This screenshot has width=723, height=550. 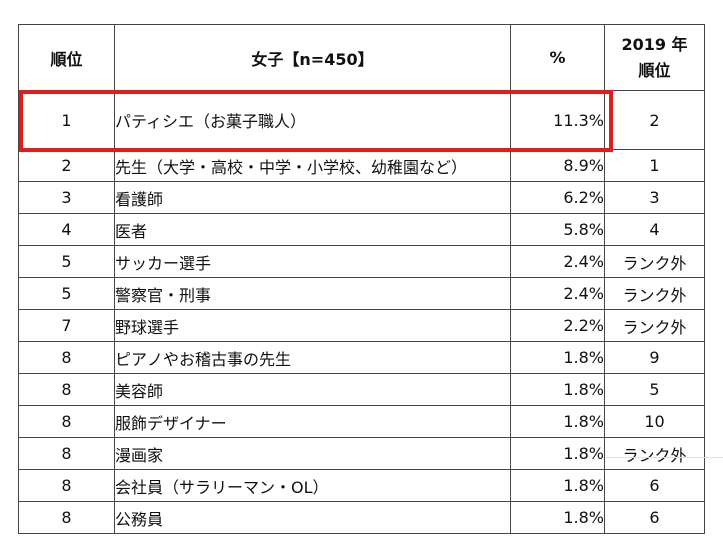 I want to click on prev-rank-cell: 4, so click(x=654, y=229).